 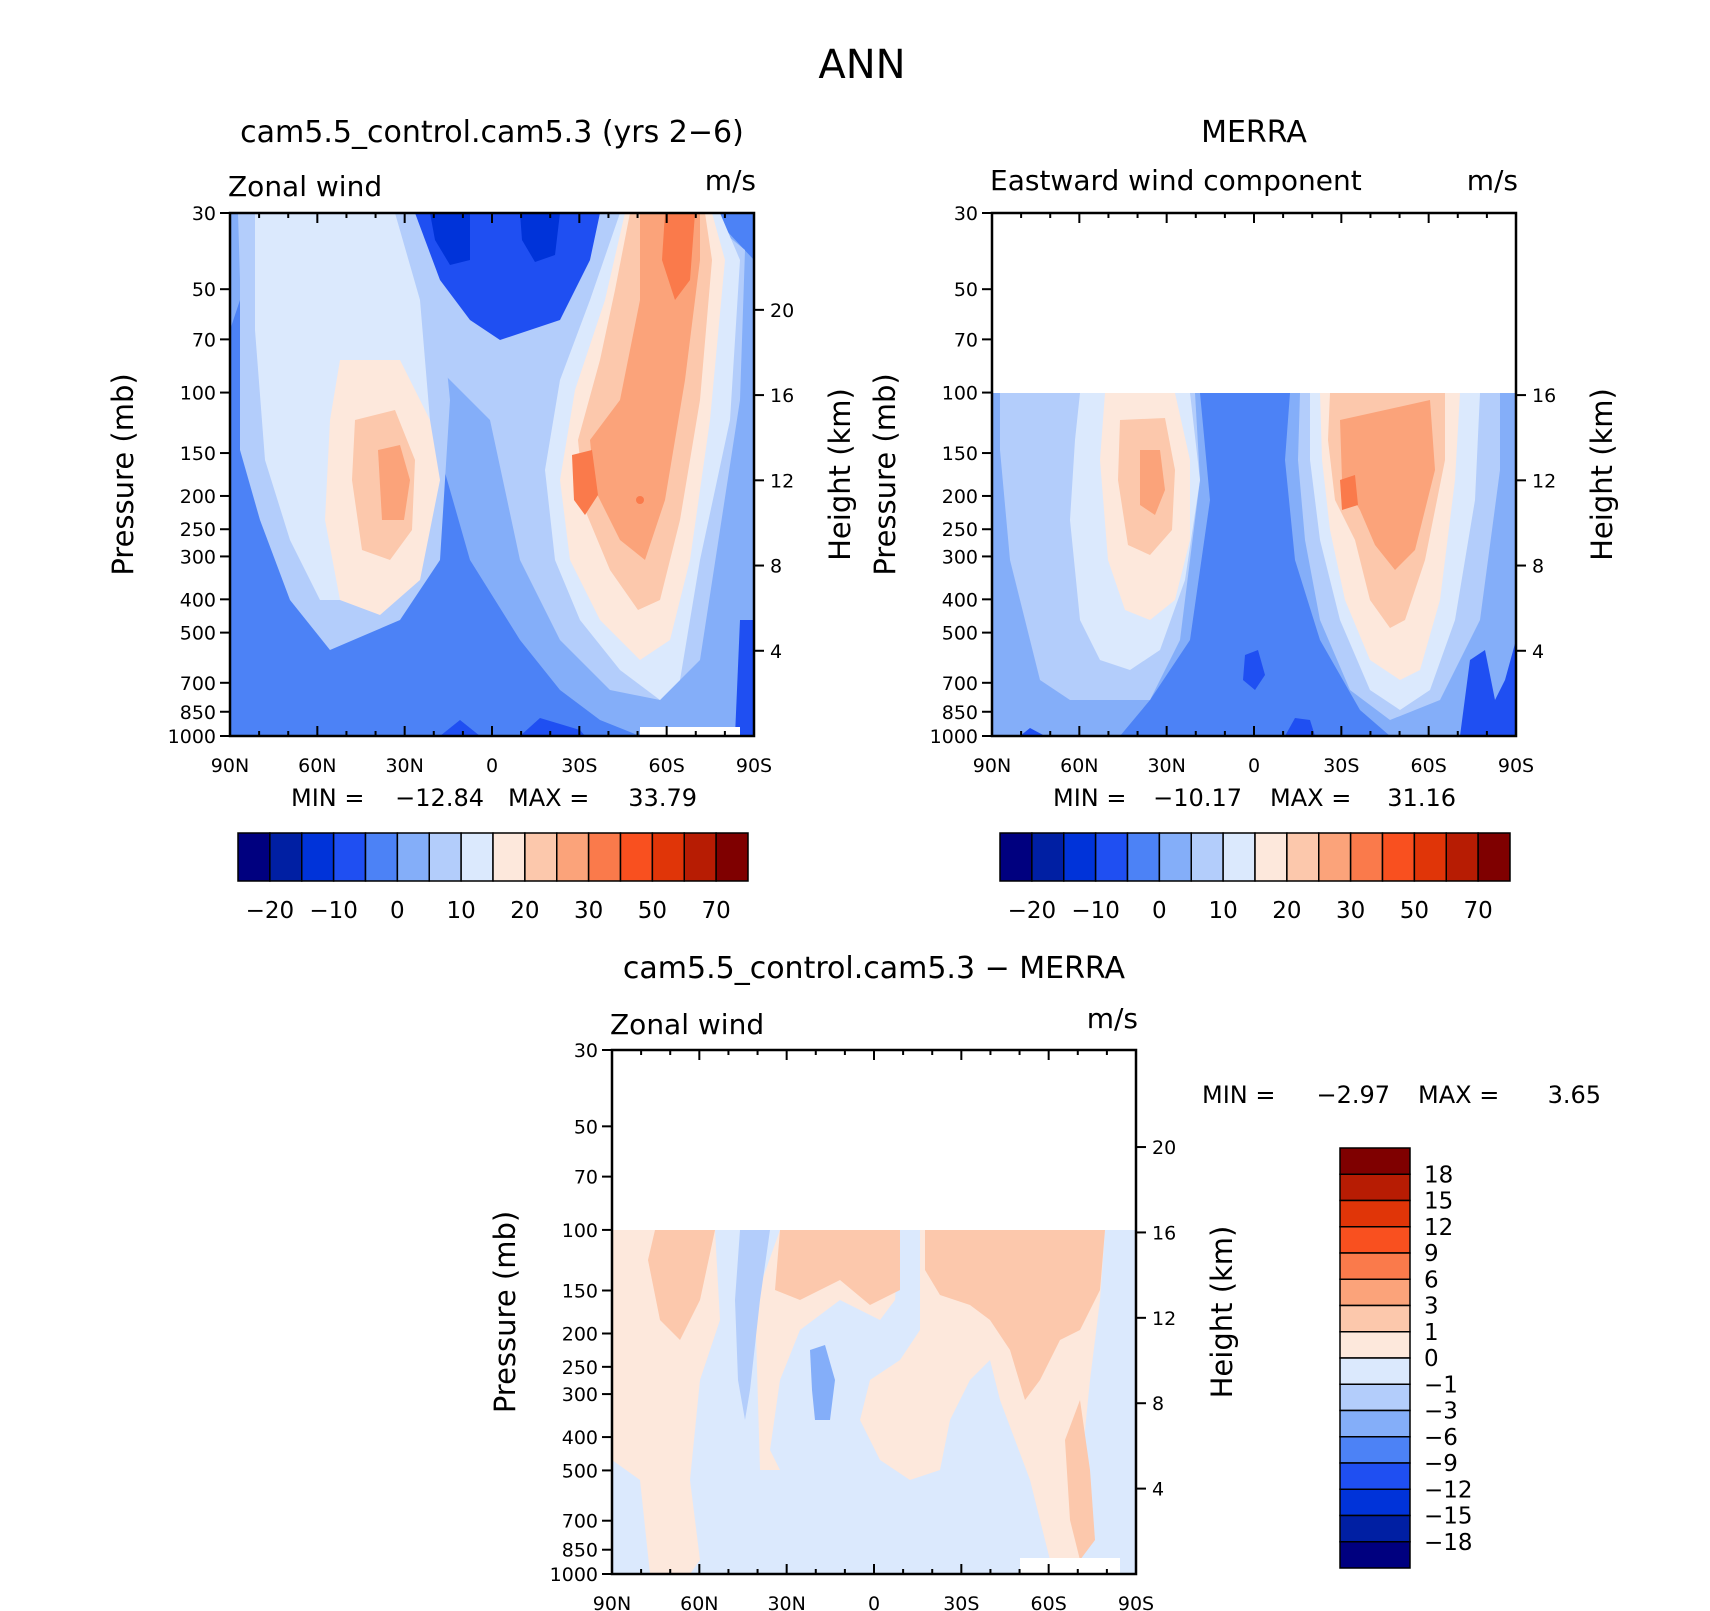 What do you see at coordinates (1310, 798) in the screenshot?
I see `max-label: MAX =` at bounding box center [1310, 798].